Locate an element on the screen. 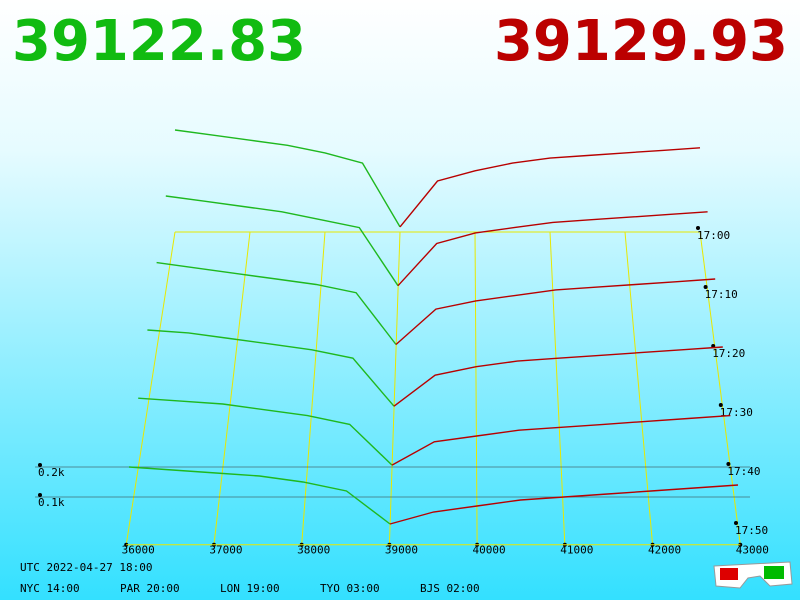 This screenshot has width=800, height=600. z-tick-label: 0.1k is located at coordinates (51, 502).